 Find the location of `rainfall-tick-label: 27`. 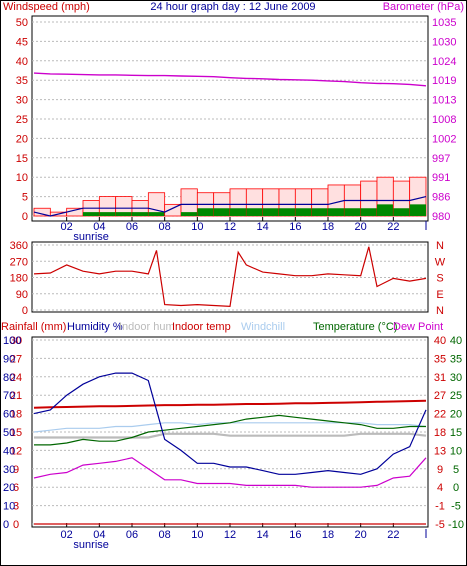

rainfall-tick-label: 27 is located at coordinates (16, 359).